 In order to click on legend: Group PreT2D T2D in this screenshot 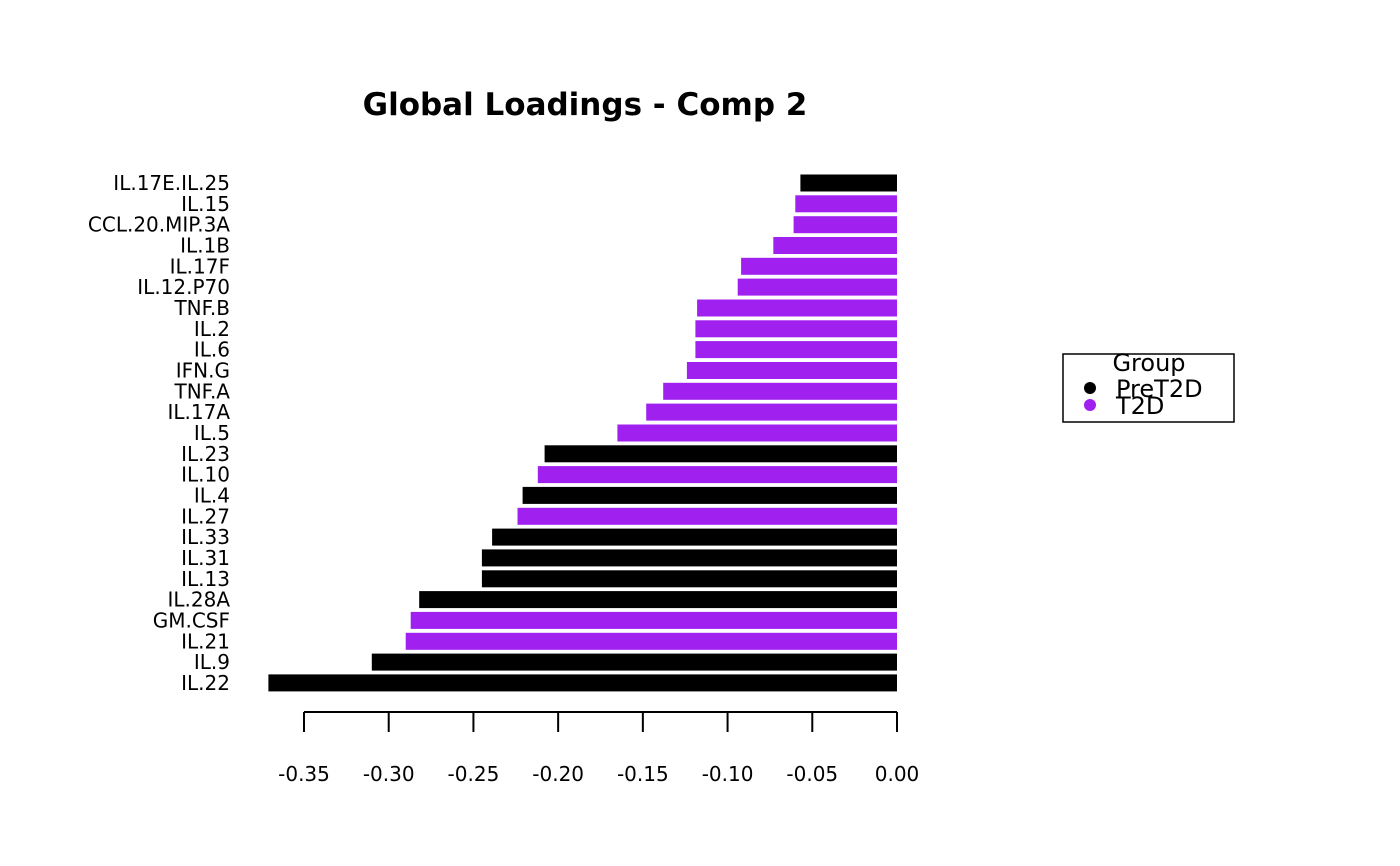, I will do `click(1148, 386)`.